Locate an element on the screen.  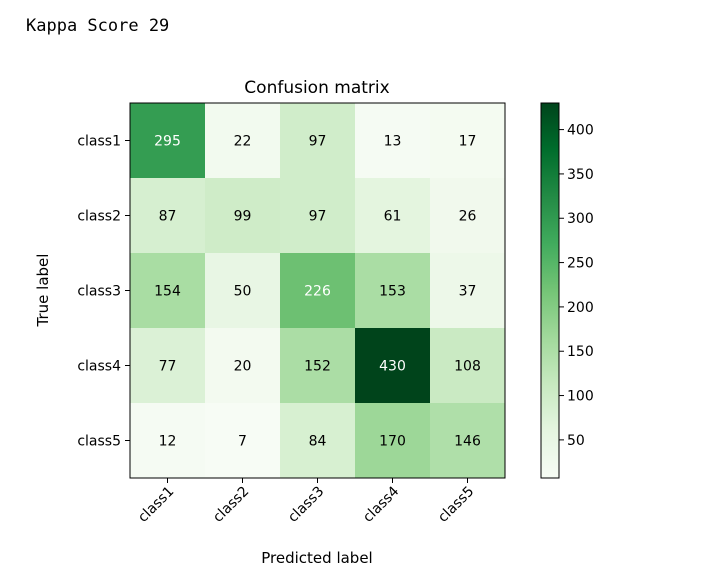
cell-value-label: 154 is located at coordinates (167, 292).